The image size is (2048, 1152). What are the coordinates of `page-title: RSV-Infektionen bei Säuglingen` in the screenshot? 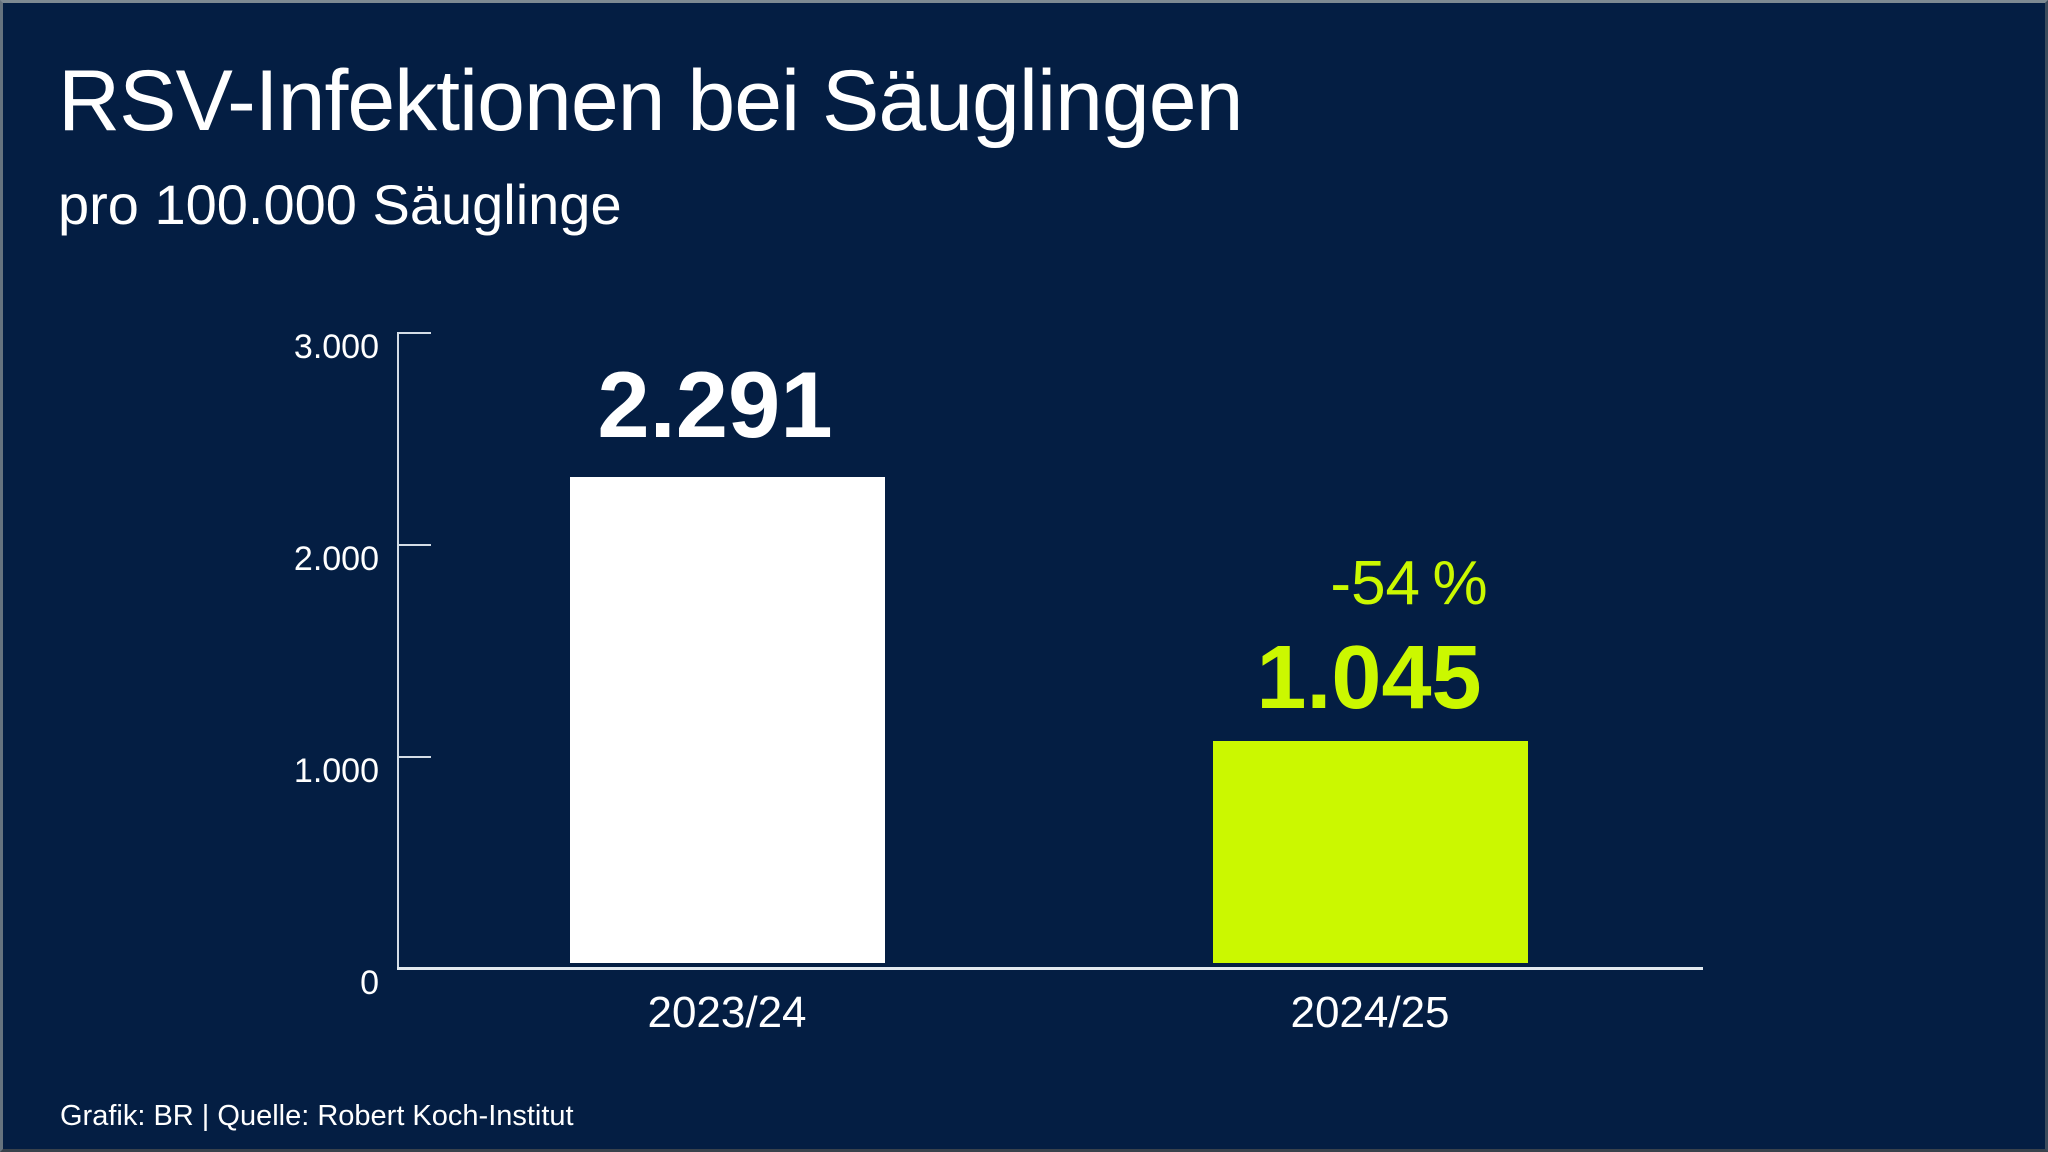 It's located at (650, 100).